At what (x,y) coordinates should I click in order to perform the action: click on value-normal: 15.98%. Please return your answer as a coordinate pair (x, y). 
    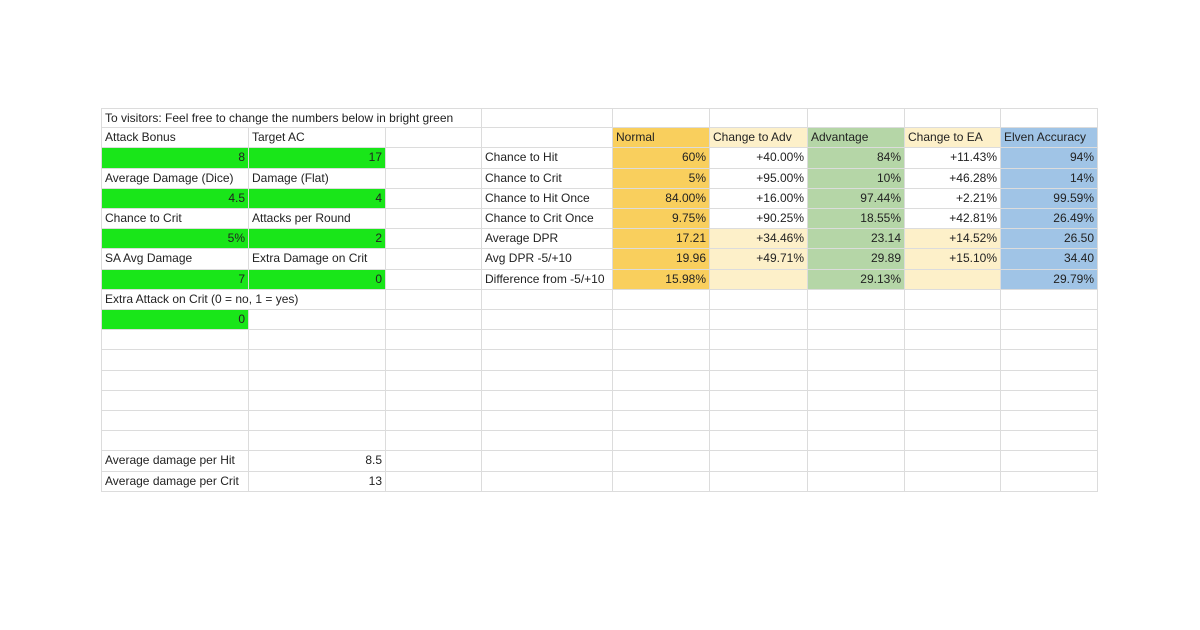
    Looking at the image, I should click on (661, 279).